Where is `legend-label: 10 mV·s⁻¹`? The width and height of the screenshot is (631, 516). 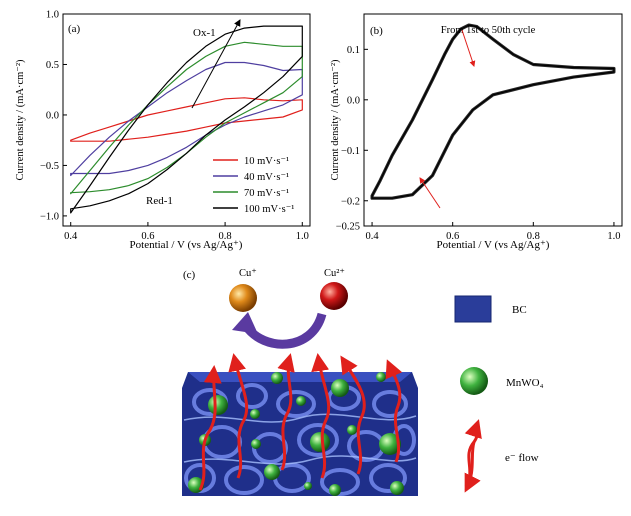 legend-label: 10 mV·s⁻¹ is located at coordinates (266, 161).